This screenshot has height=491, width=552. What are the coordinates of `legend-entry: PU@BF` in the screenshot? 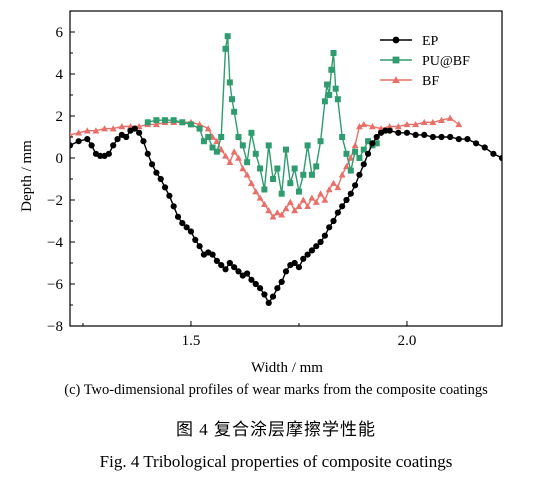 It's located at (425, 61).